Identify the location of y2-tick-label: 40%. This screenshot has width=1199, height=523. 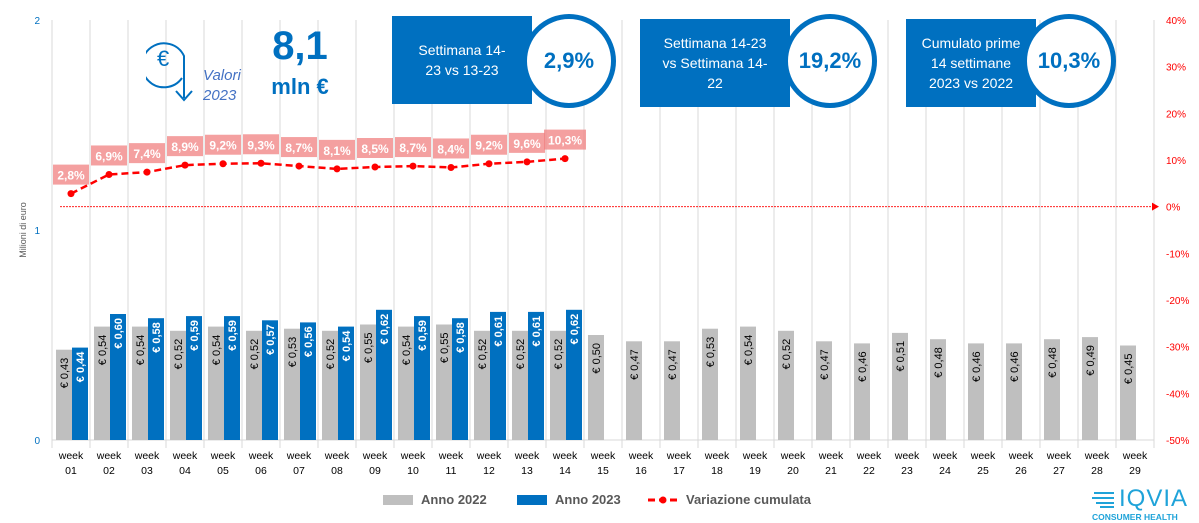
(1176, 21).